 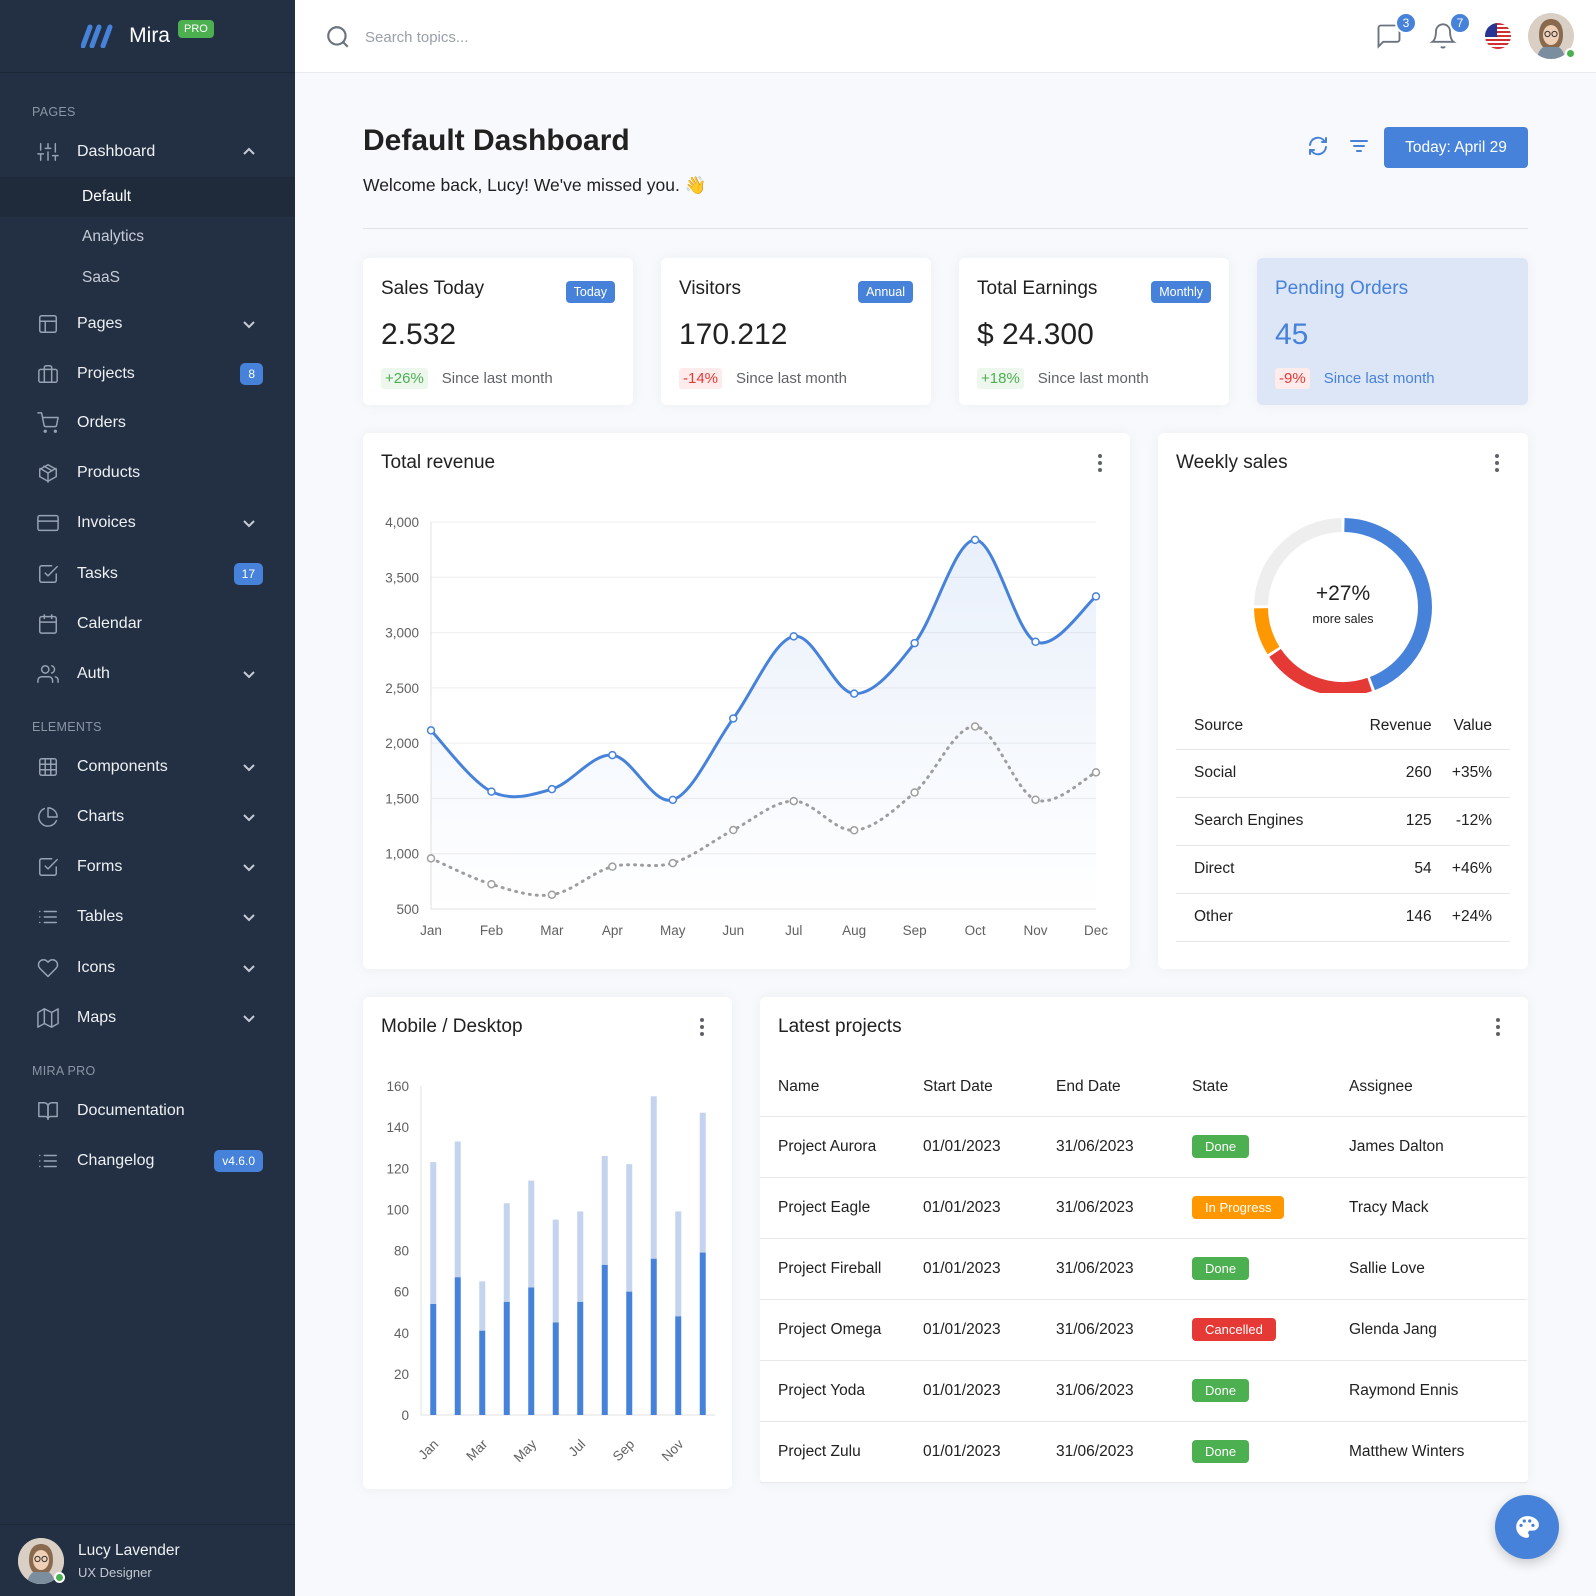 What do you see at coordinates (196, 29) in the screenshot?
I see `brand-pro-badge: PRO` at bounding box center [196, 29].